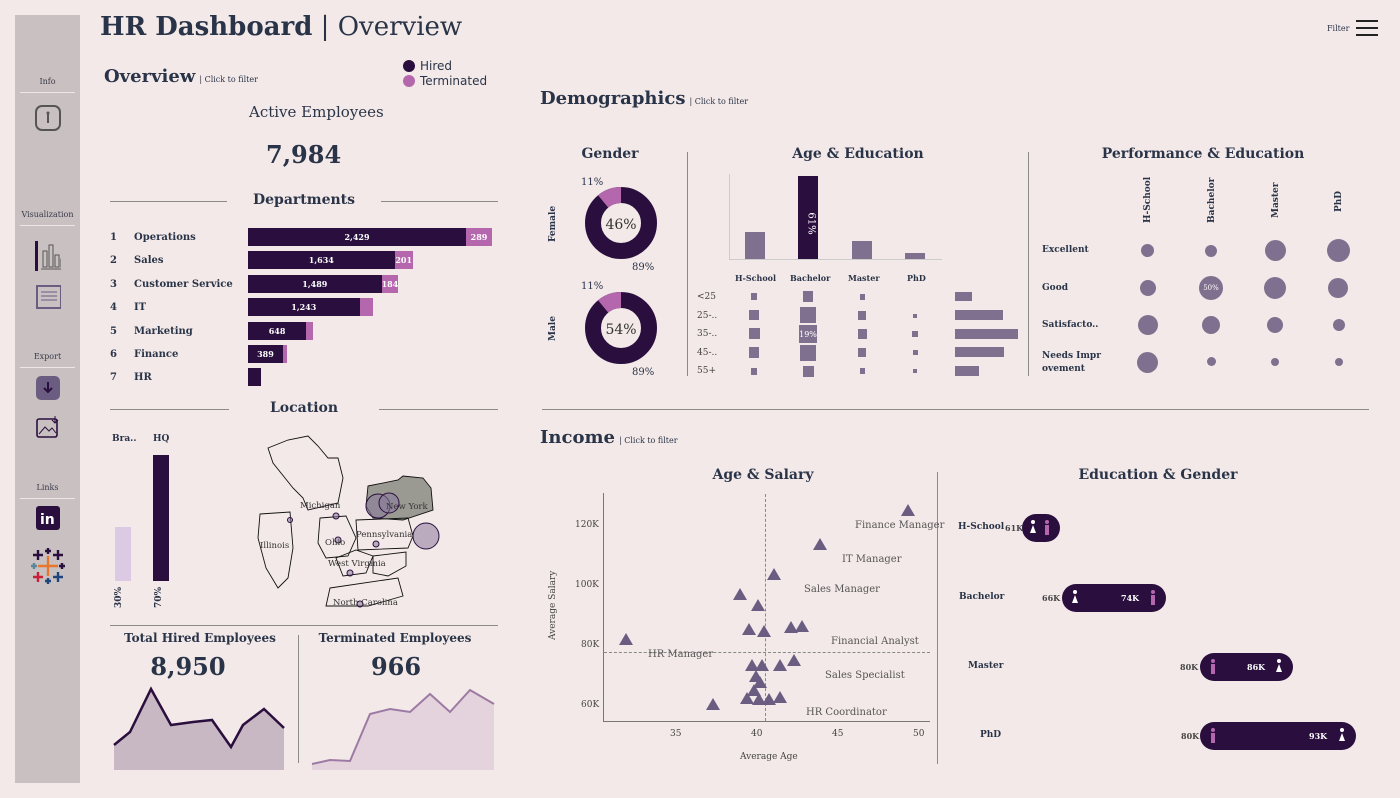  What do you see at coordinates (255, 377) in the screenshot?
I see `department-bar` at bounding box center [255, 377].